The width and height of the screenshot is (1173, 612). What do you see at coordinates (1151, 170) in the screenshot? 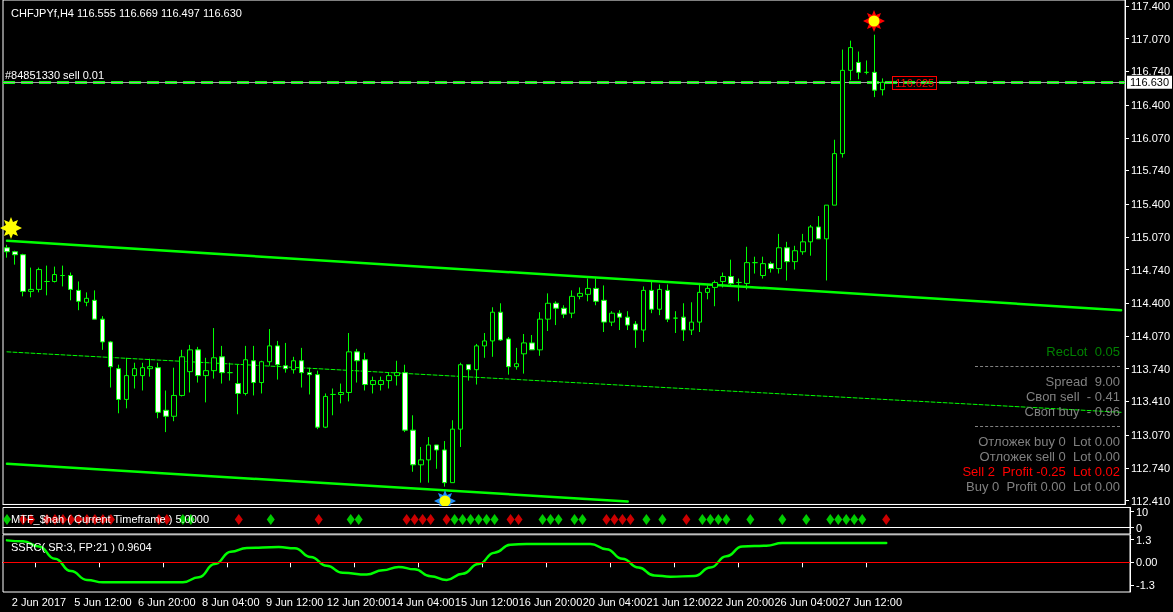
I see `y-tick-label: 115.740` at bounding box center [1151, 170].